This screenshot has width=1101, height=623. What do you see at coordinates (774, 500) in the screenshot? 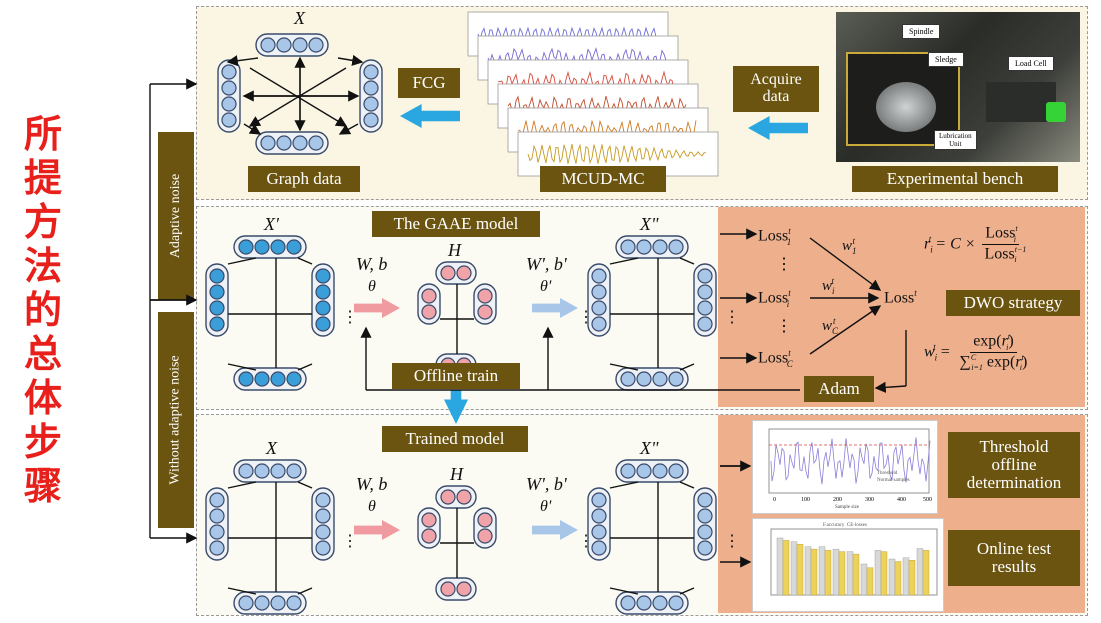
I see `chart1-tick-0: 0` at bounding box center [774, 500].